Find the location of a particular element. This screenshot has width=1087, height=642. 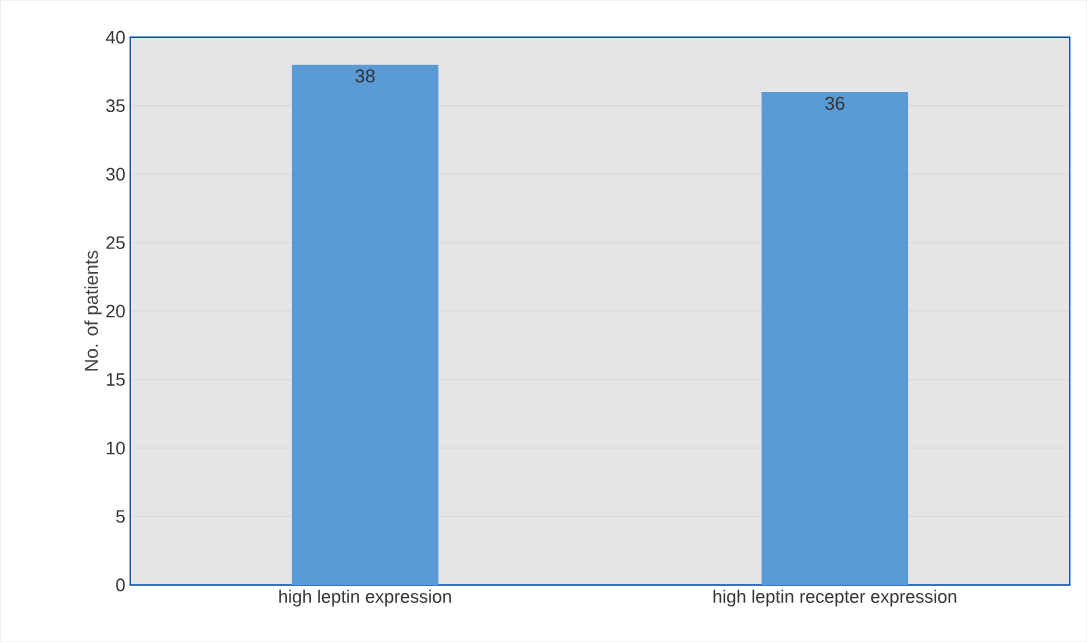

x-tick-label: high leptin recepter expression is located at coordinates (835, 598).